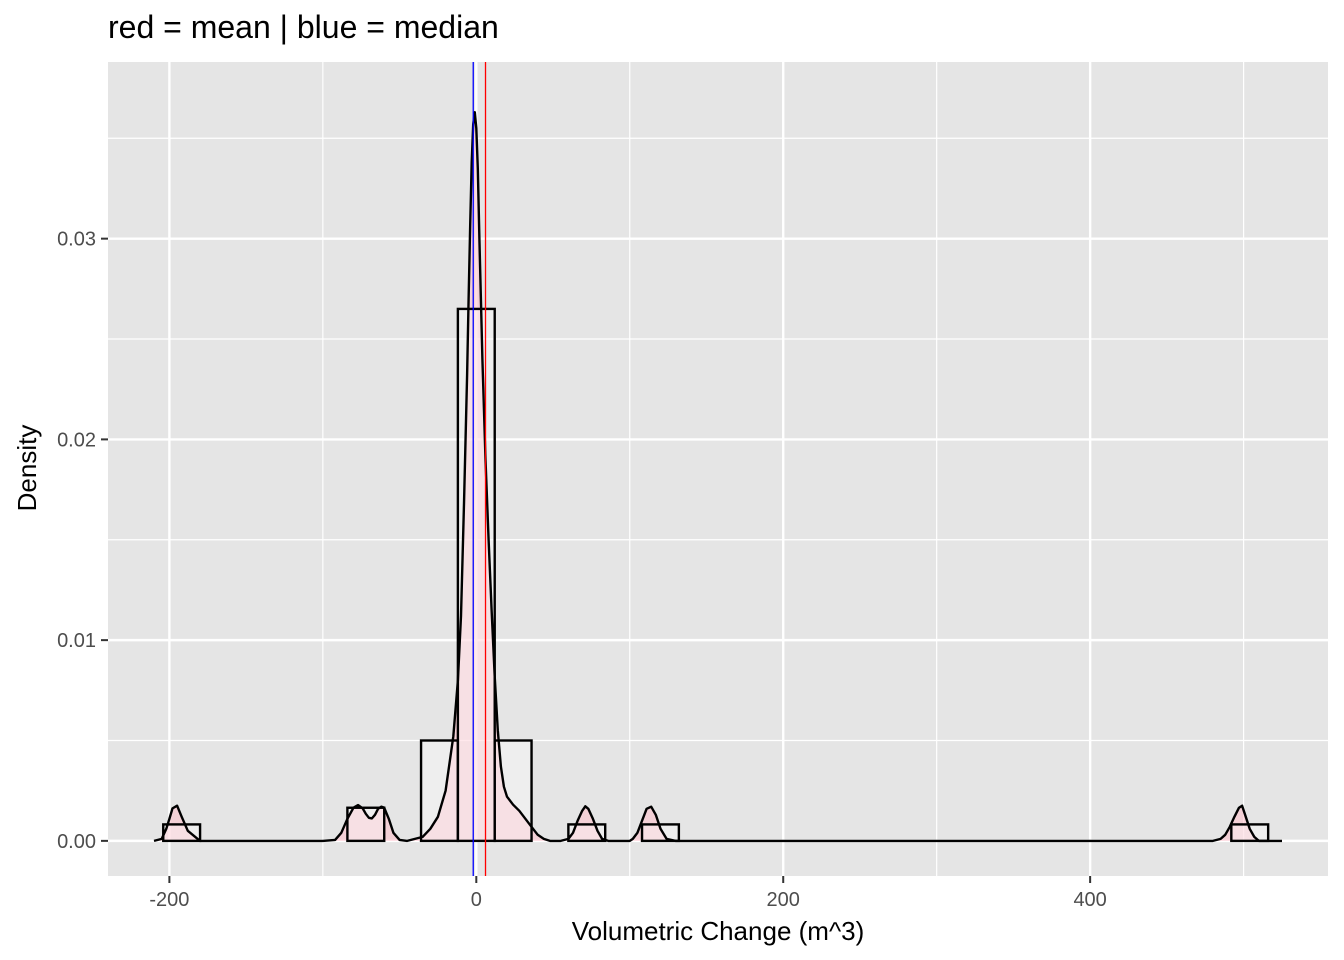  I want to click on x-tick-label: 400, so click(1089, 900).